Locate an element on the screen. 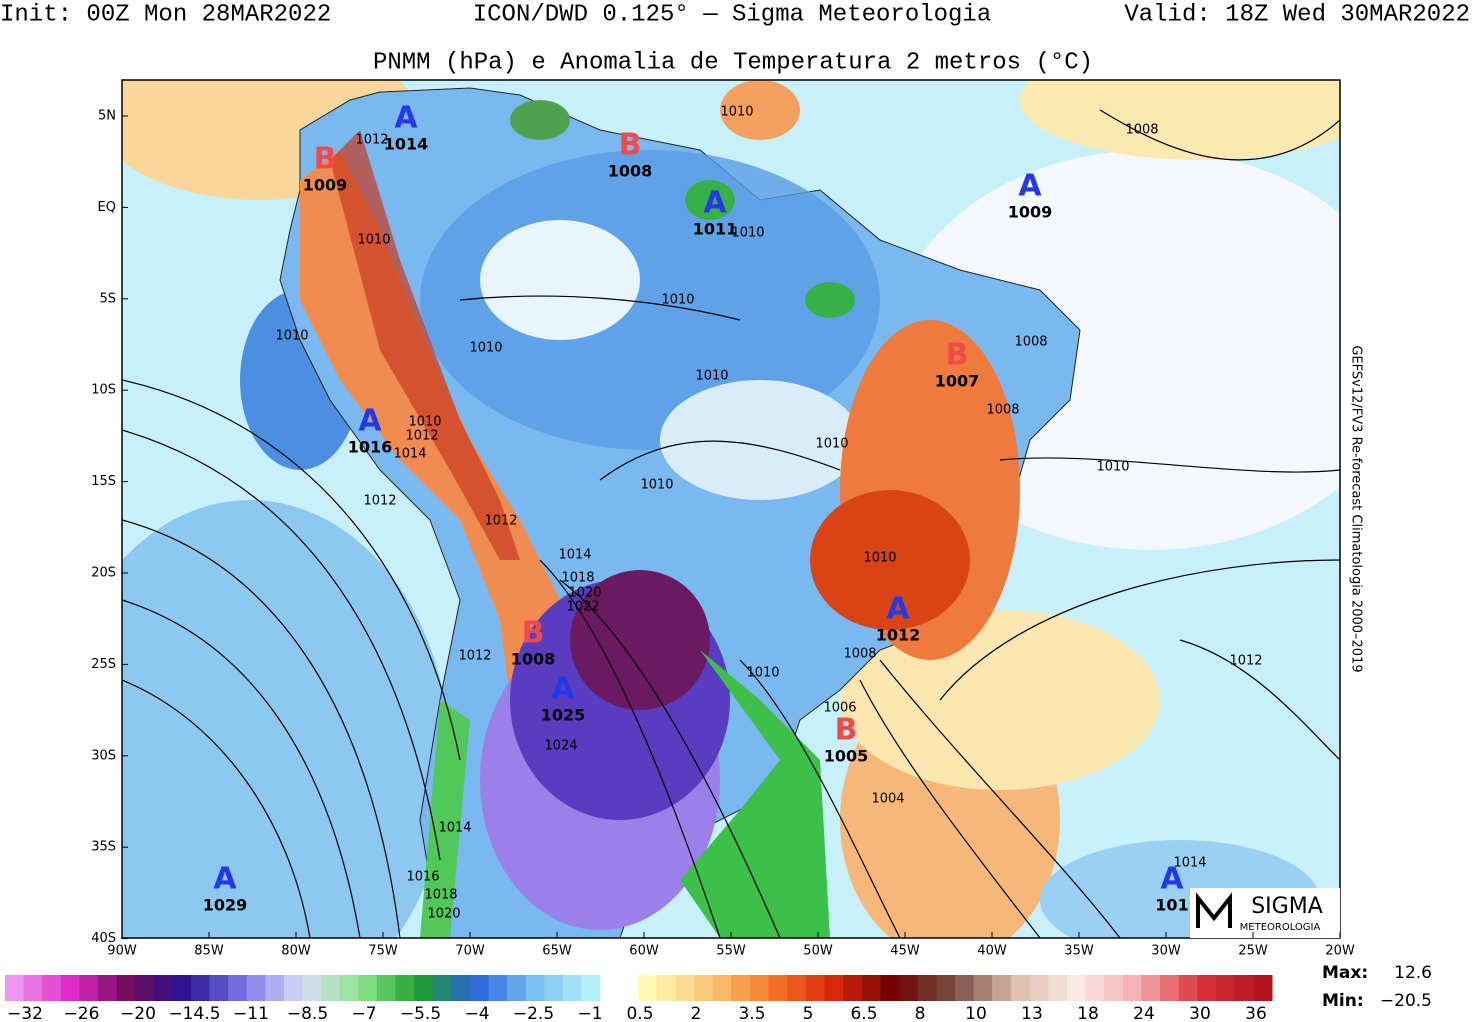 Image resolution: width=1476 pixels, height=1022 pixels. logo: SIGMA METEOROLOGIA is located at coordinates (1265, 913).